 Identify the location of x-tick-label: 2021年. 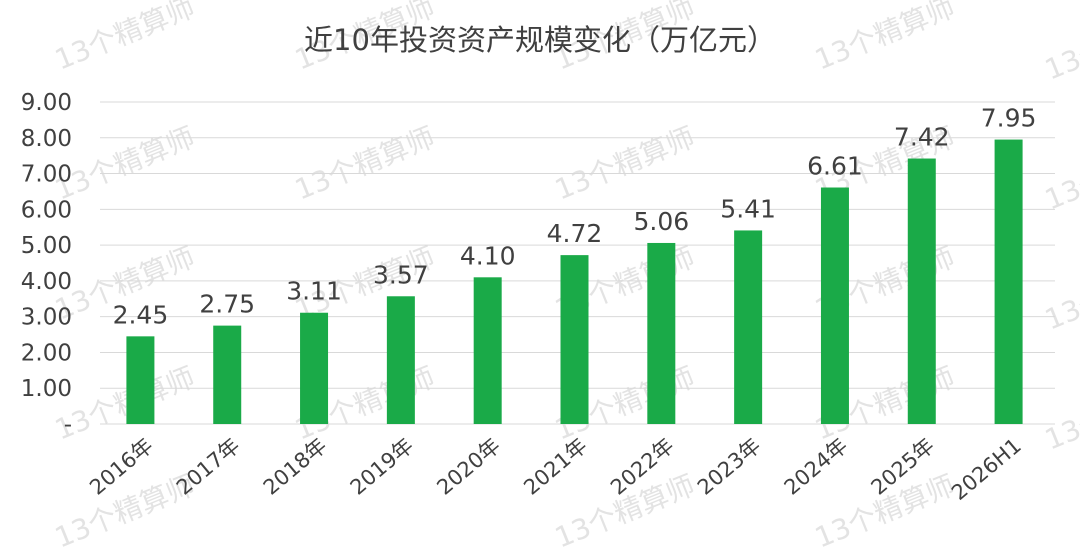
(555, 466).